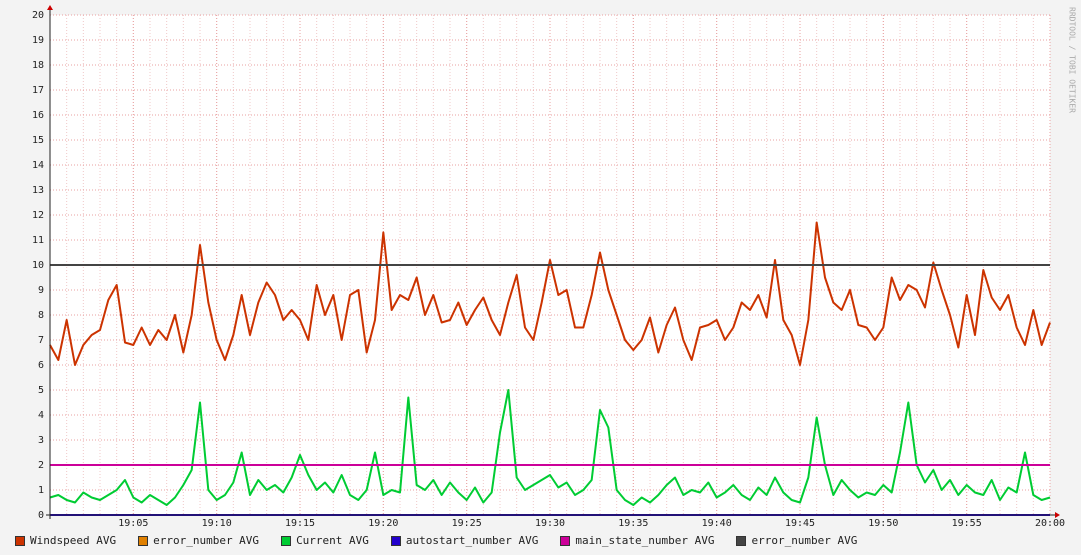 This screenshot has width=1081, height=555. Describe the element at coordinates (133, 523) in the screenshot. I see `x-tick-label: 19:05` at that location.